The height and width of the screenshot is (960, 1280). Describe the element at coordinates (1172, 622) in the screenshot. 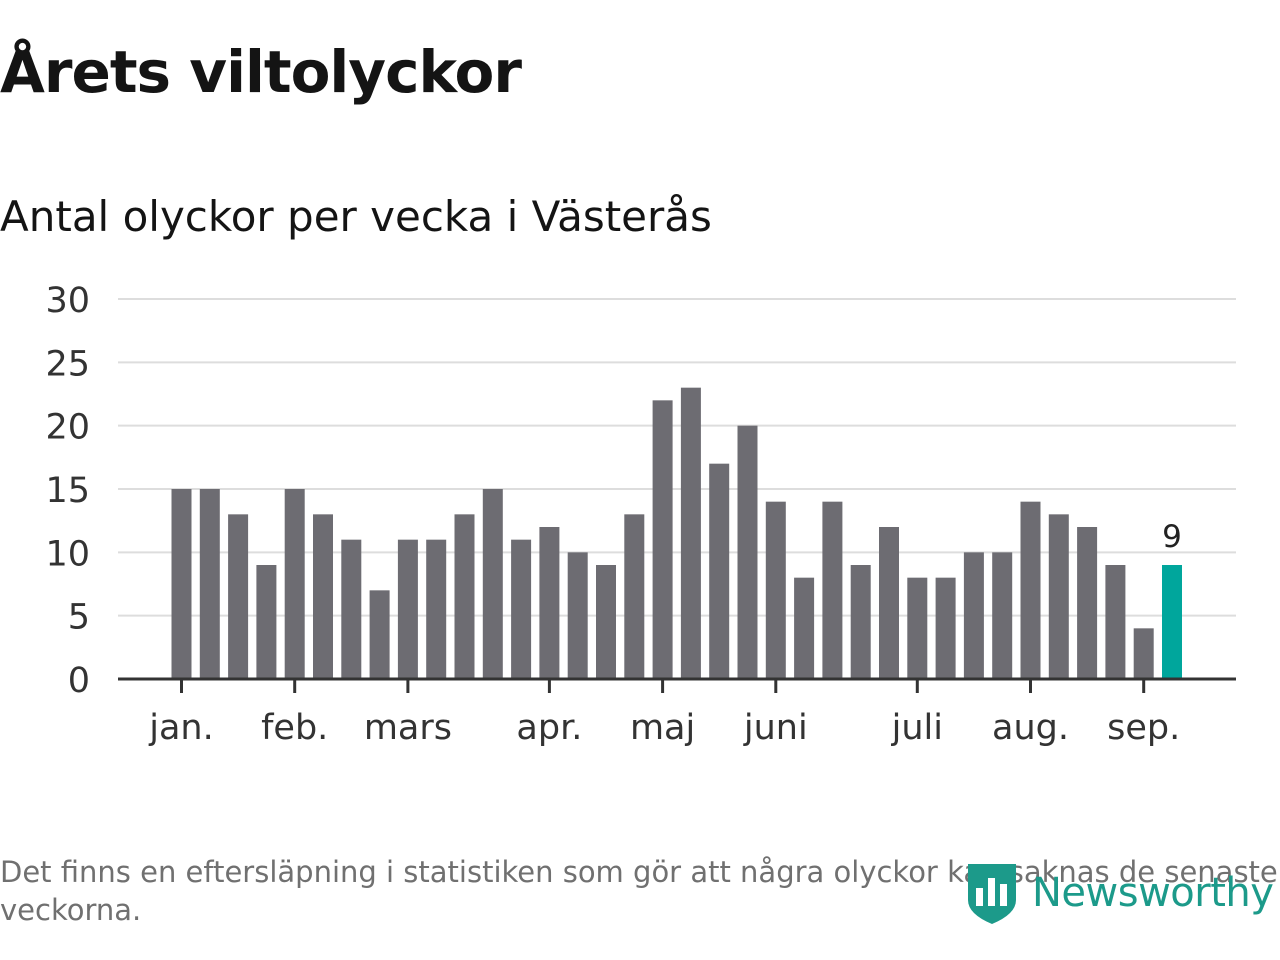

I see `bar-highlight` at that location.